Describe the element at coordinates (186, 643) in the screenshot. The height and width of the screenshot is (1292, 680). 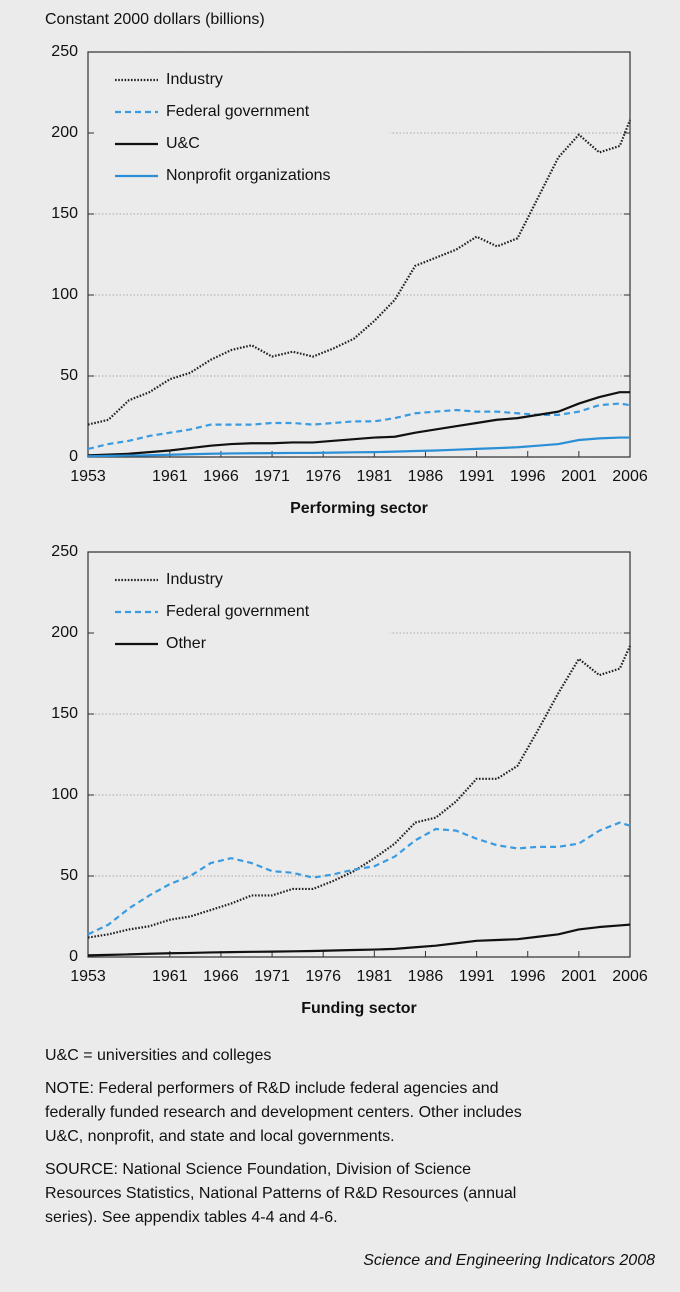
I see `legend-label: Other` at that location.